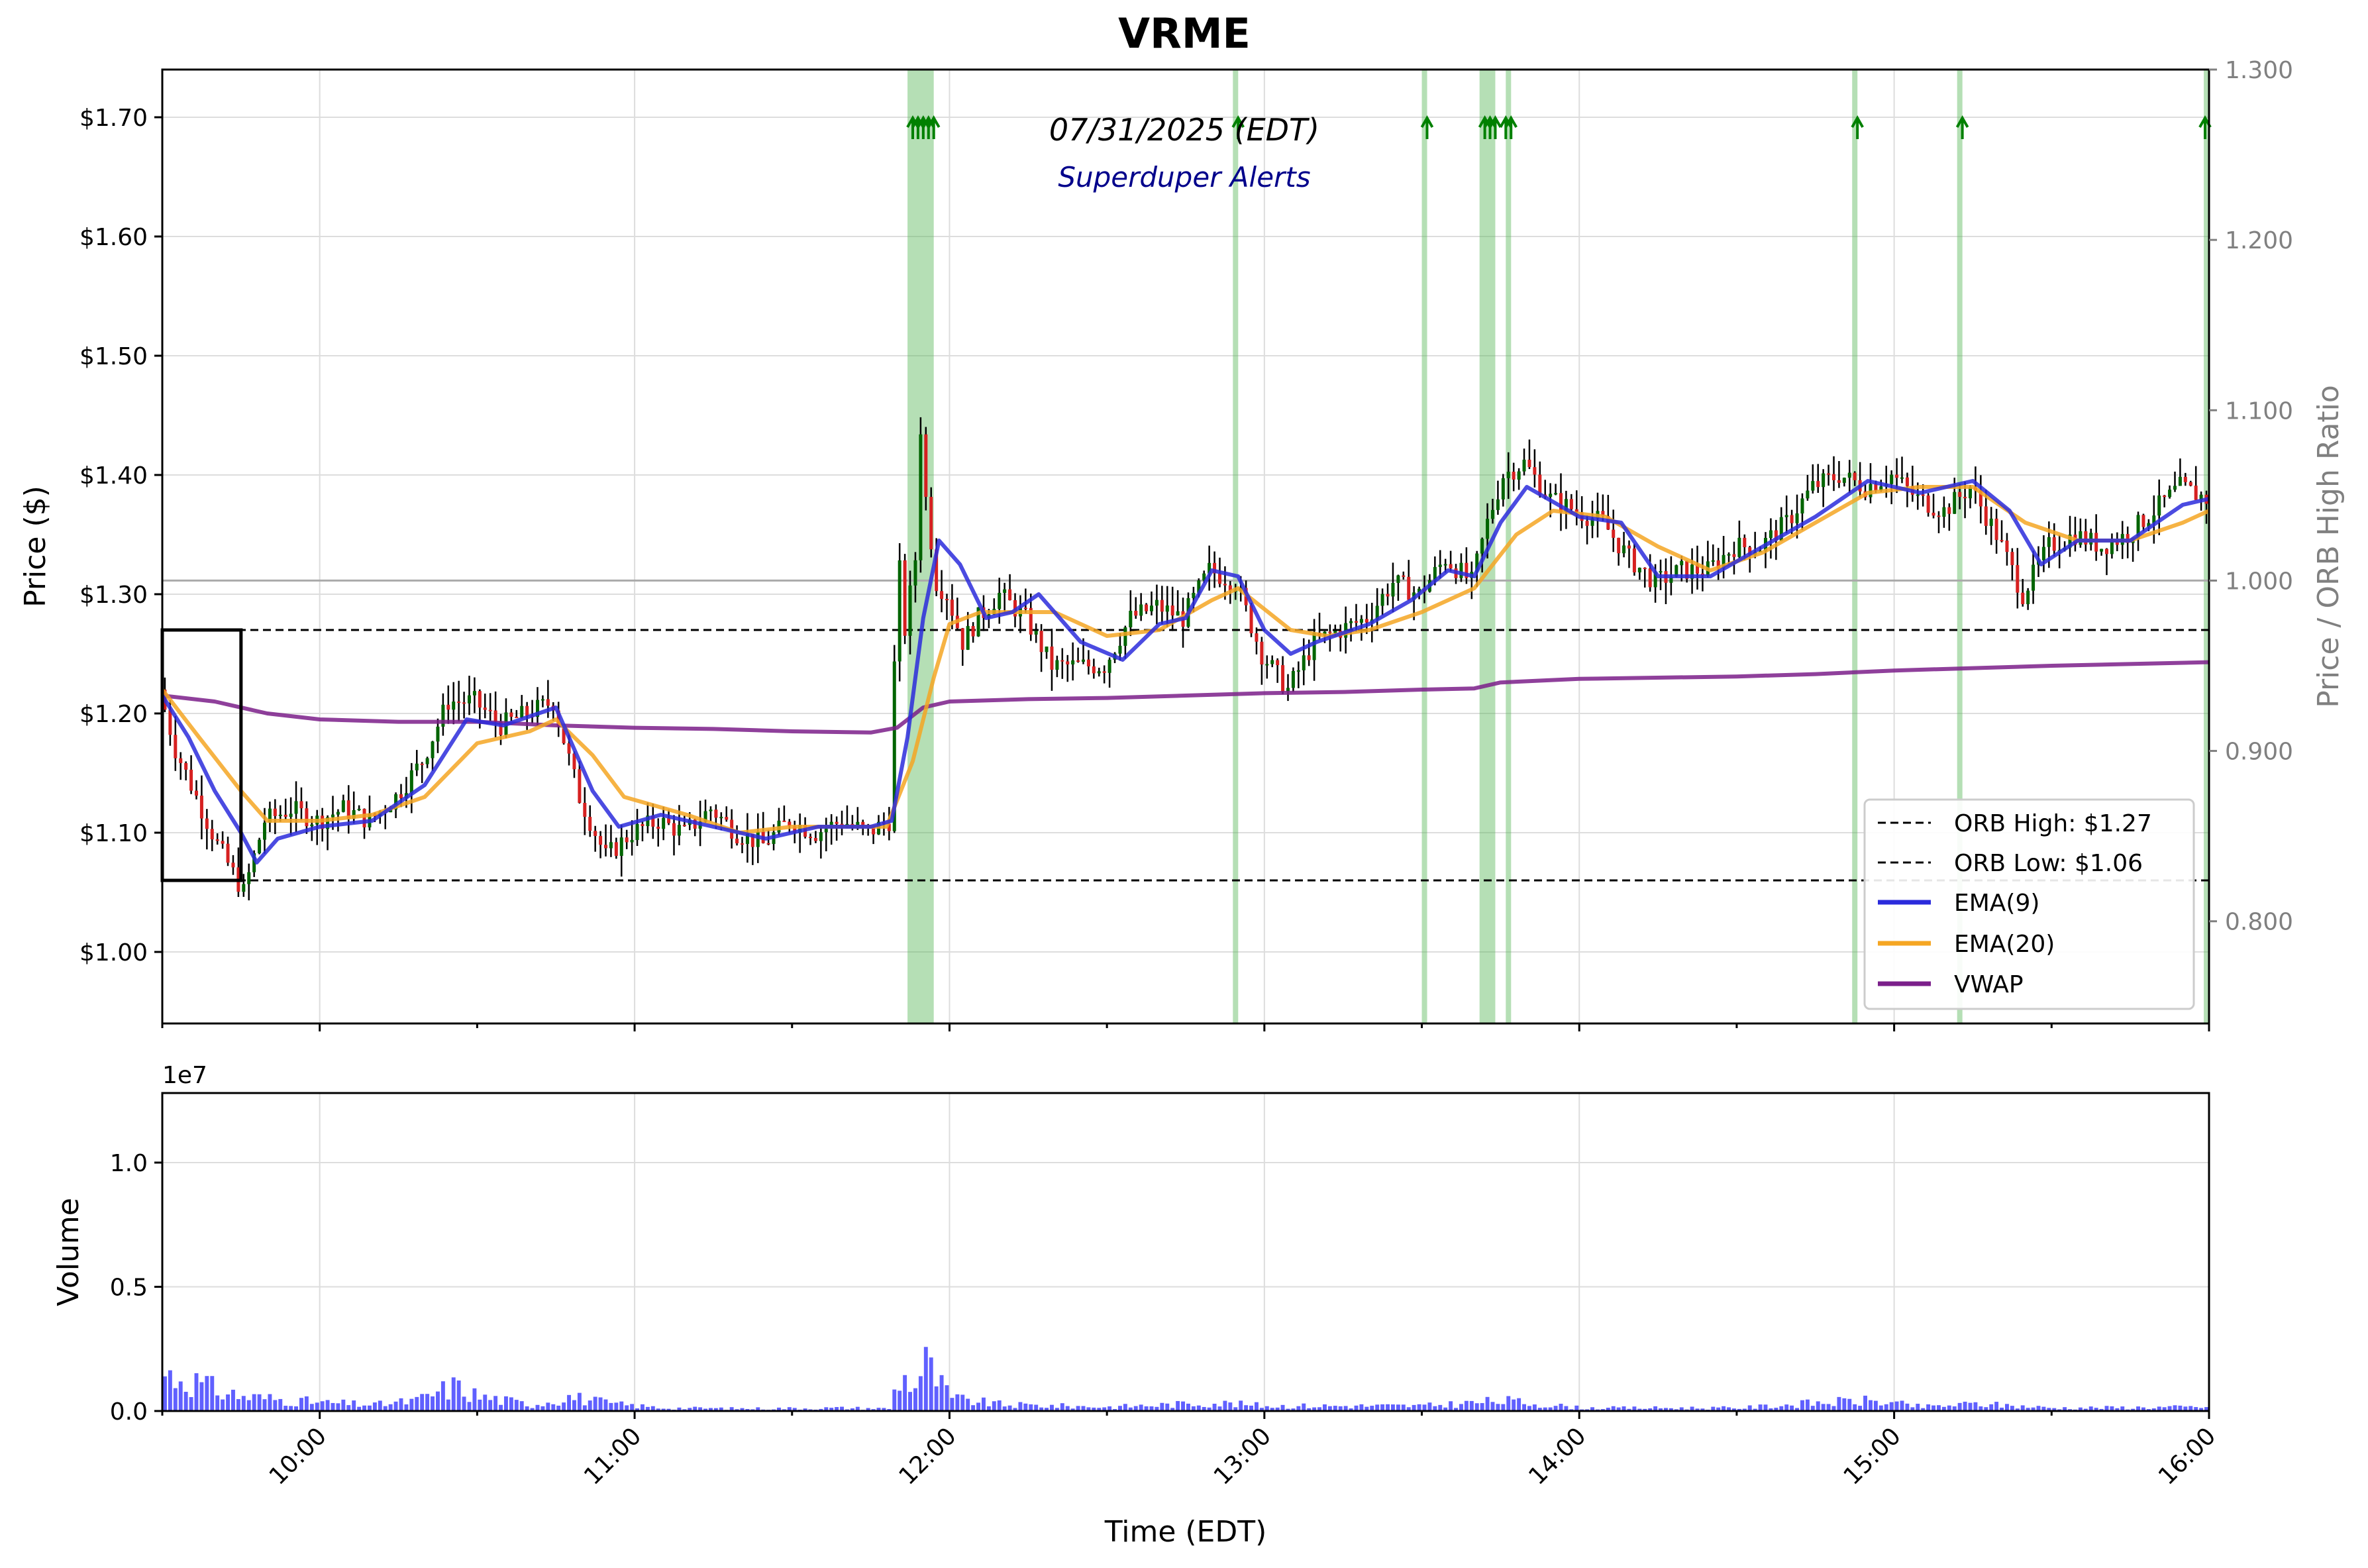  What do you see at coordinates (129, 1288) in the screenshot?
I see `volume-y-tick-label: 0.5` at bounding box center [129, 1288].